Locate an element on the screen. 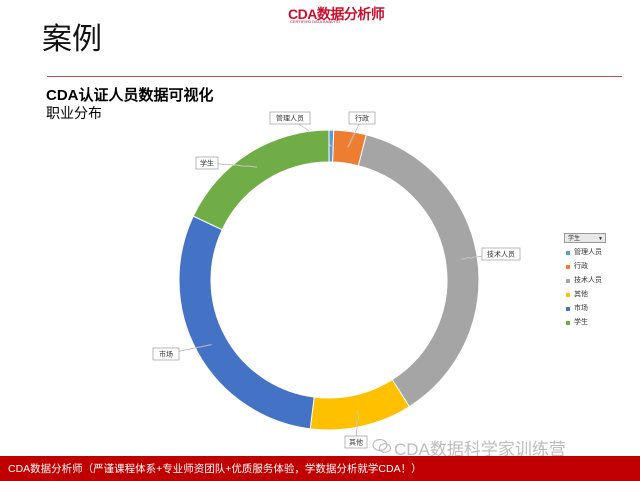  watermark-text: CDA数据科学家训练营 is located at coordinates (480, 449).